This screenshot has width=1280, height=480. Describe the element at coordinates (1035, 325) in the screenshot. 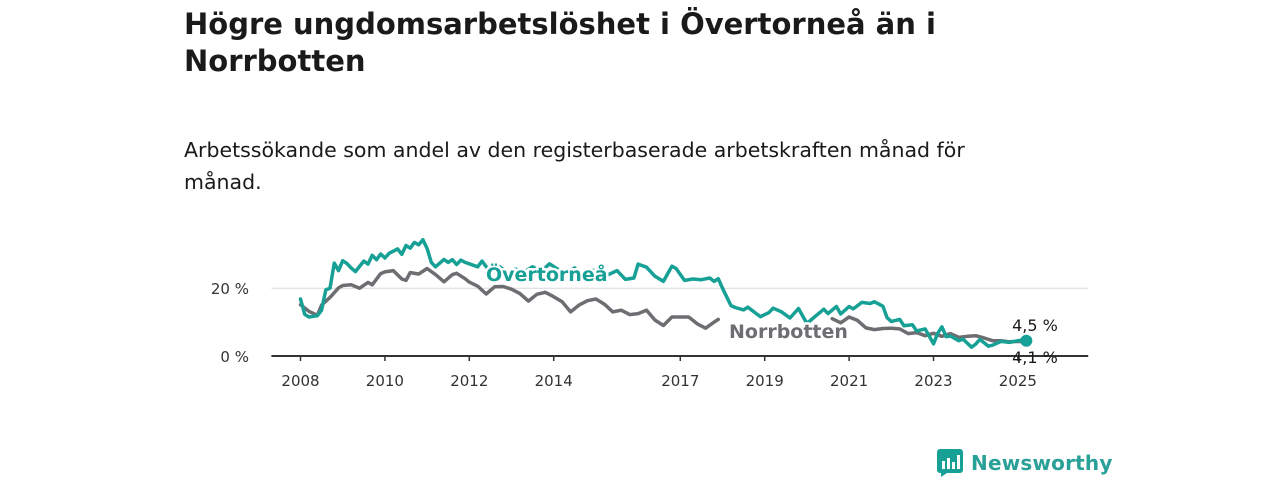

I see `end-value-label-overtornea: 4,5 %` at that location.